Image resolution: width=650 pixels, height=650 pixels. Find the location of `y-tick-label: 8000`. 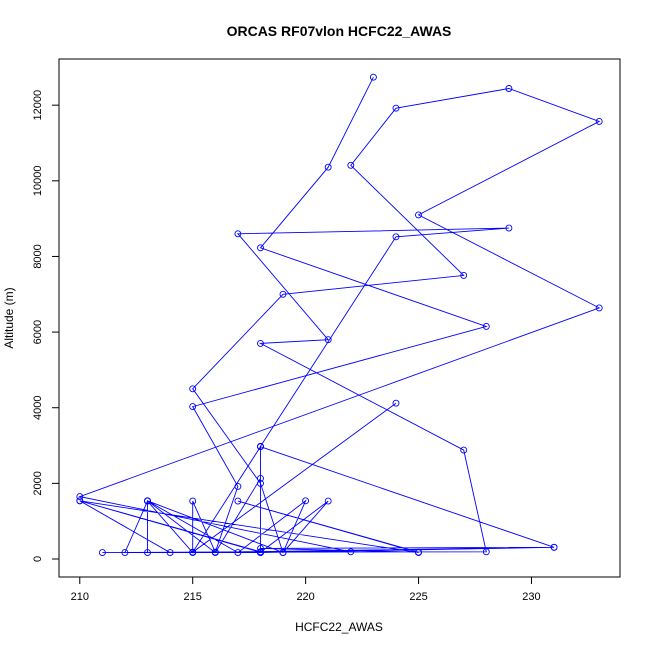

y-tick-label: 8000 is located at coordinates (38, 256).